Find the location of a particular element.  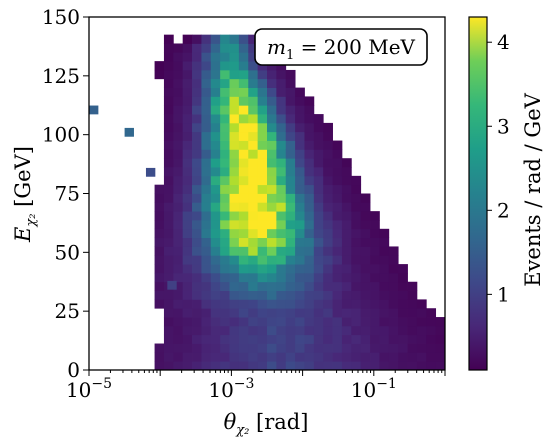

y-tick-label: 125 is located at coordinates (61, 76).